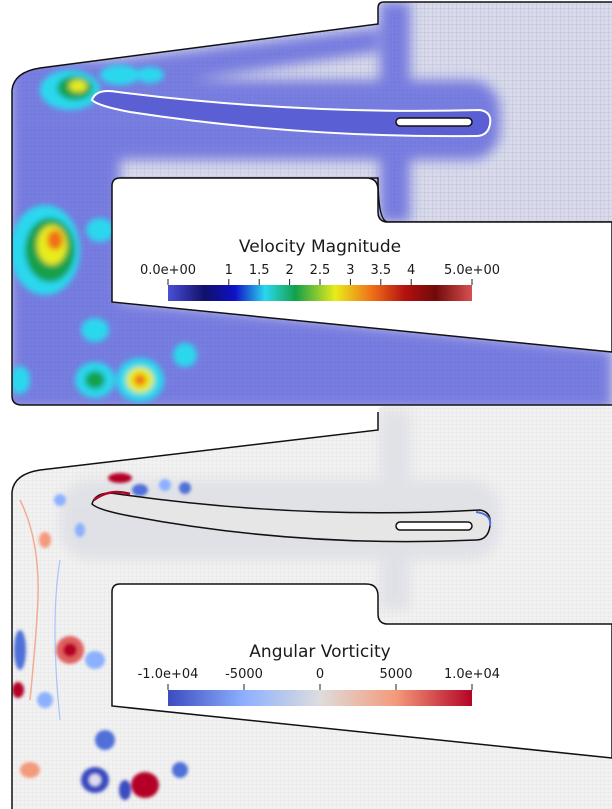  What do you see at coordinates (319, 652) in the screenshot?
I see `vorticity-colorbar-title: Angular Vorticity` at bounding box center [319, 652].